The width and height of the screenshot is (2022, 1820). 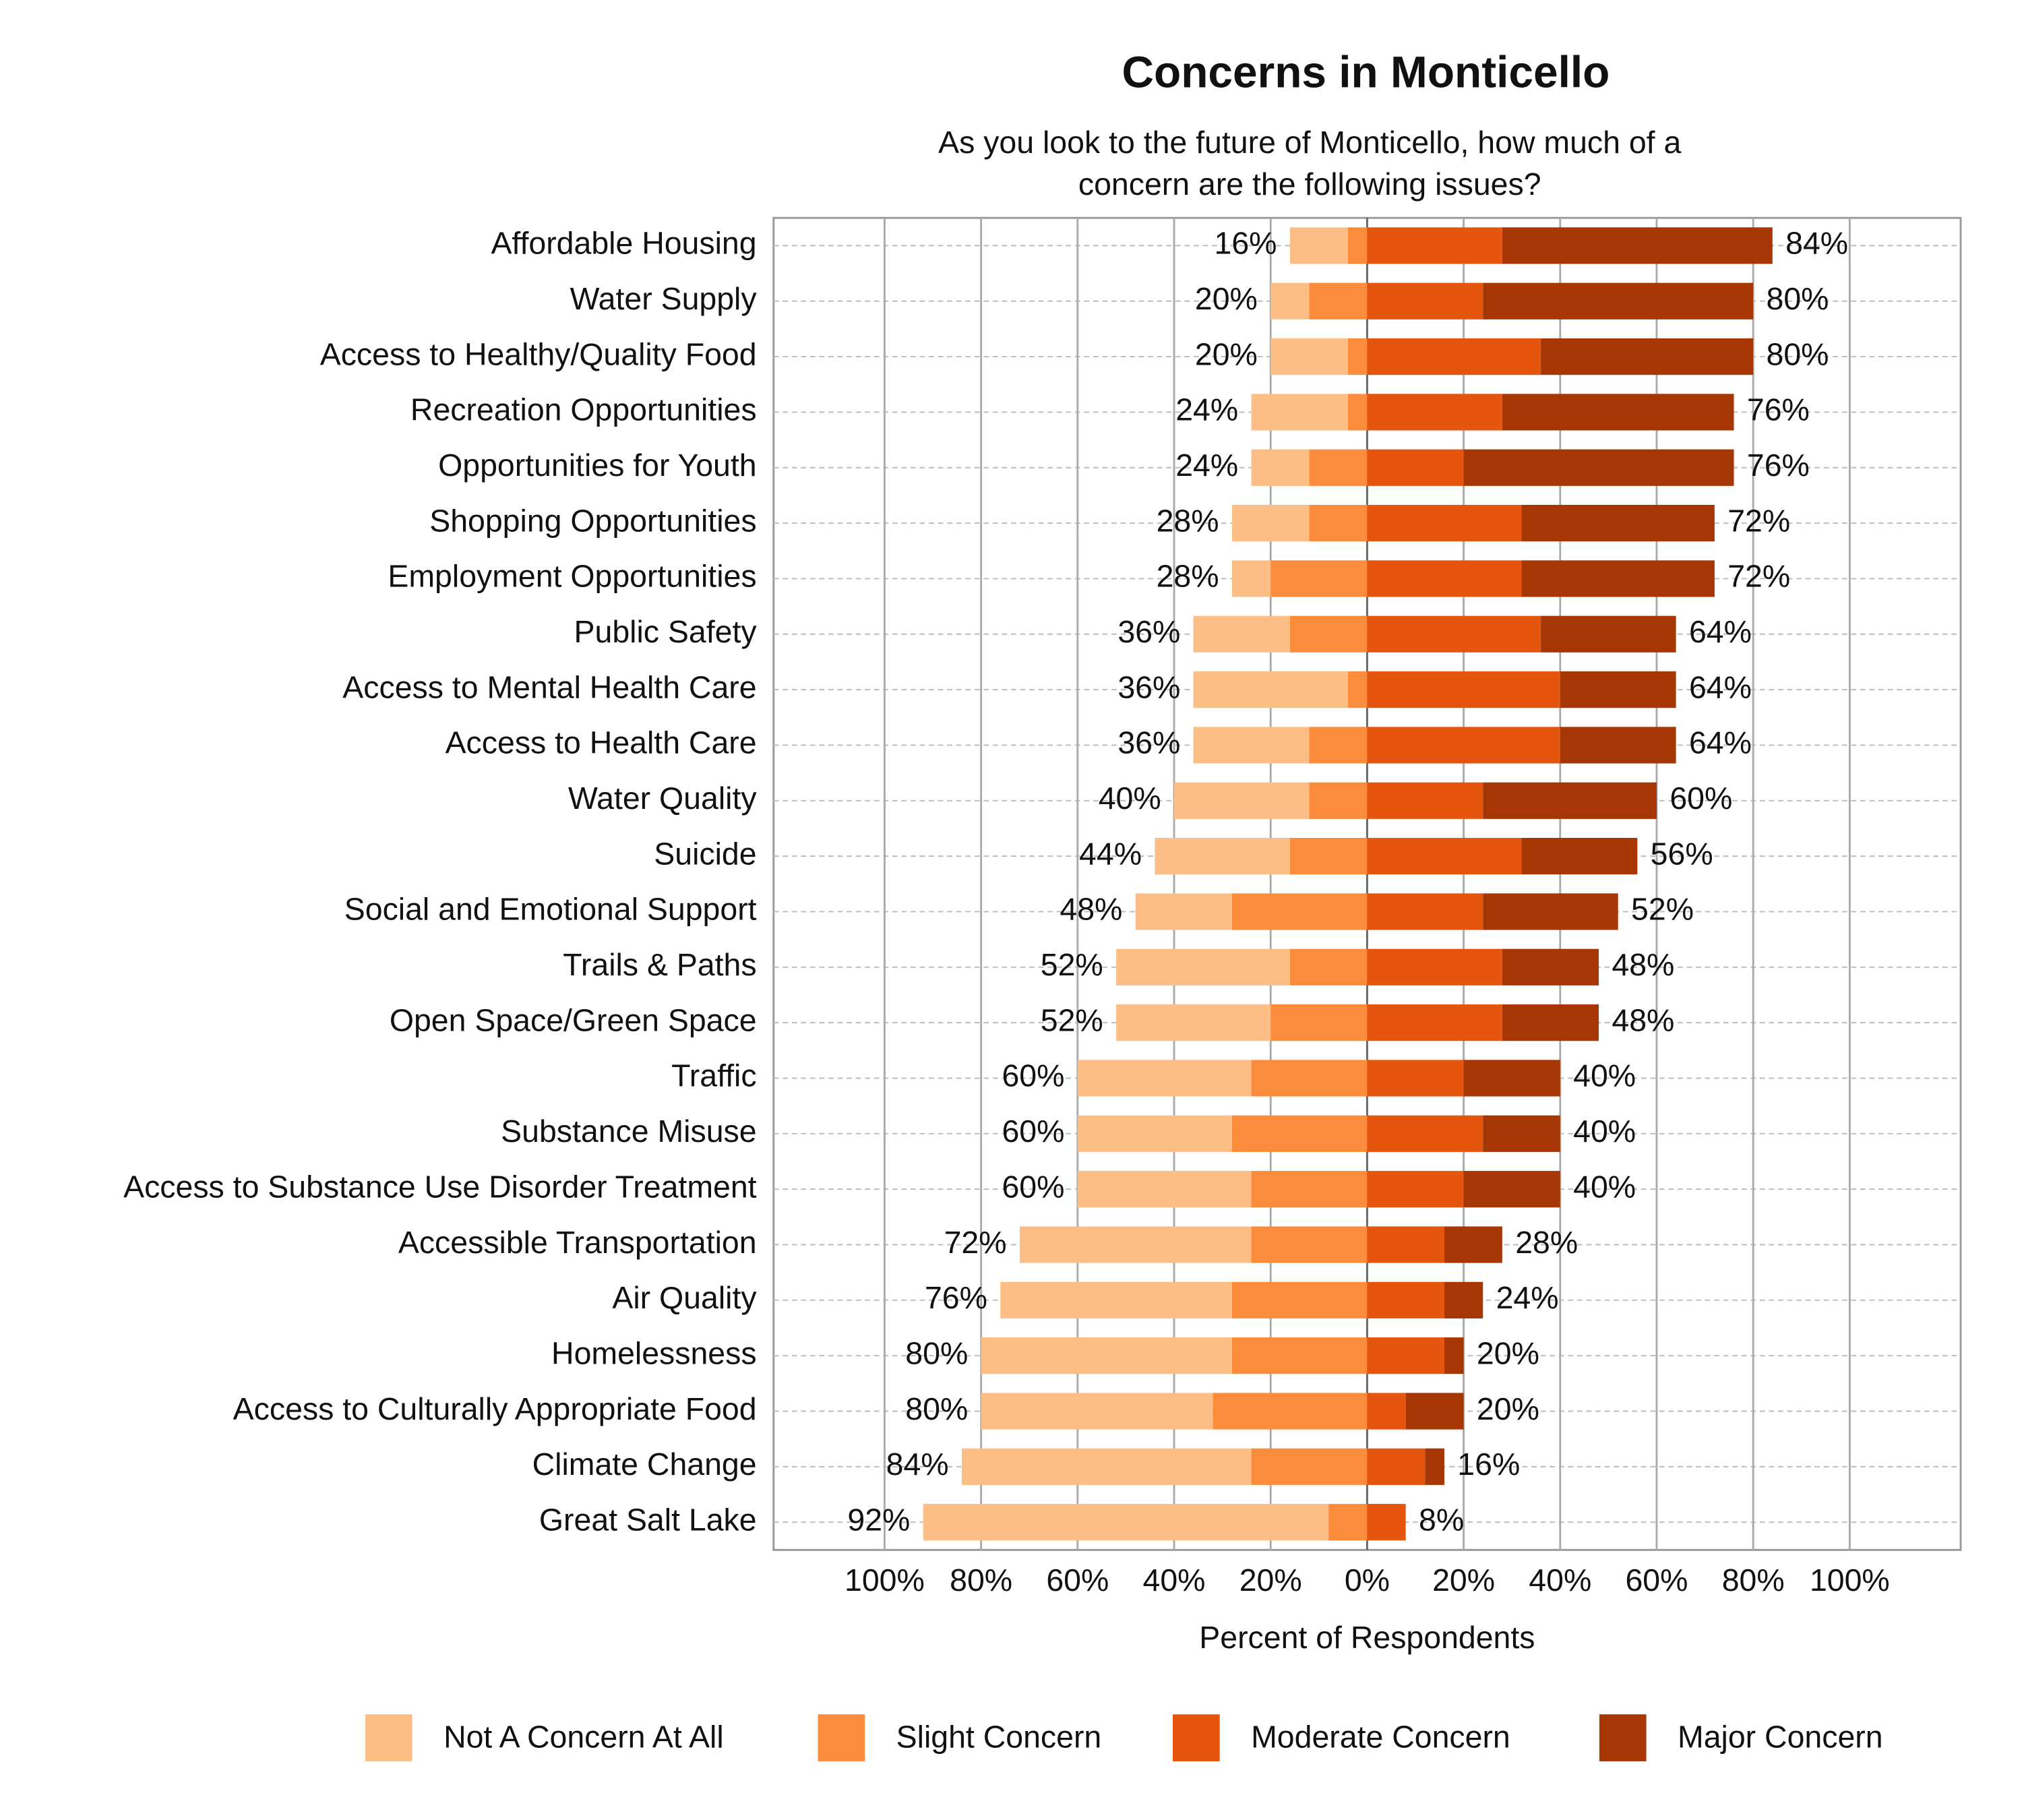 I want to click on x-tick-label: 60%, so click(x=1077, y=1581).